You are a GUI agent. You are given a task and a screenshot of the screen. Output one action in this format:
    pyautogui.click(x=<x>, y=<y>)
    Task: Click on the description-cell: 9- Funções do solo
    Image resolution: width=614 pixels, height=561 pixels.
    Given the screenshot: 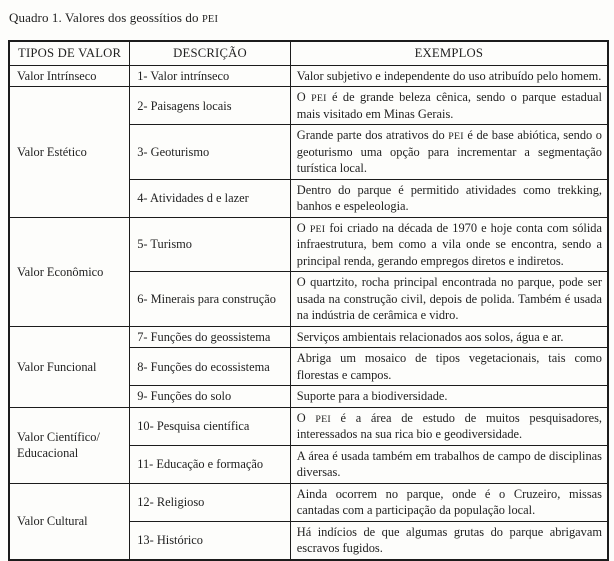 What is the action you would take?
    pyautogui.click(x=210, y=396)
    